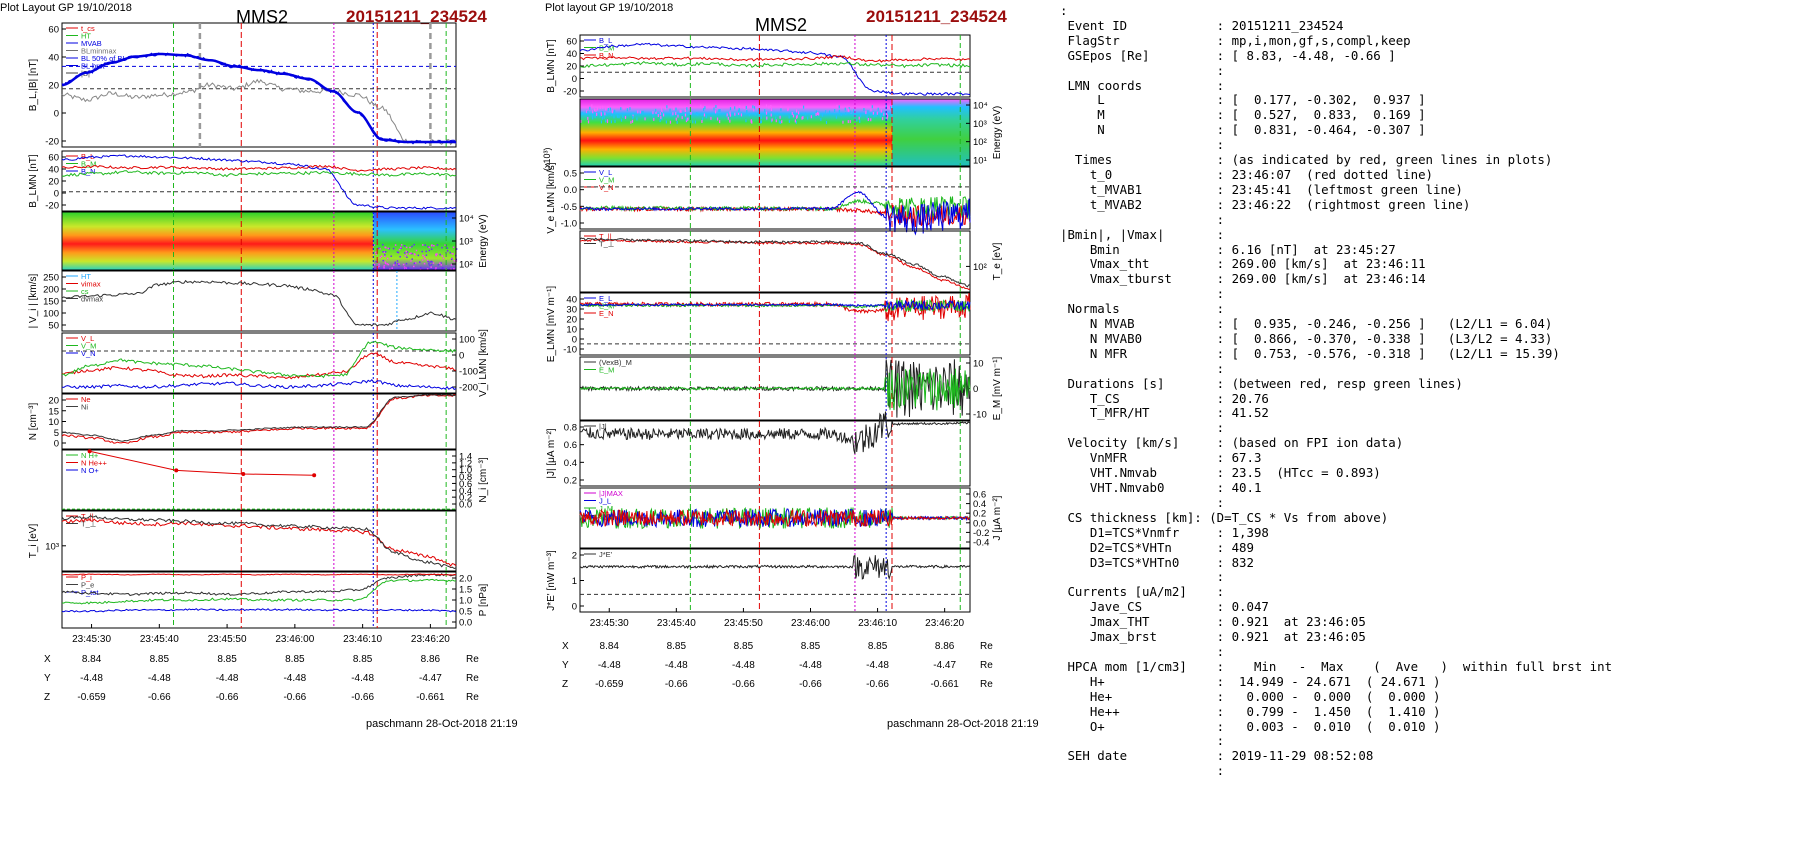 This screenshot has height=841, width=1804. I want to click on summary-line: Vmax_tburst : 269.00 [km/s] at 23:46:14, so click(1243, 279).